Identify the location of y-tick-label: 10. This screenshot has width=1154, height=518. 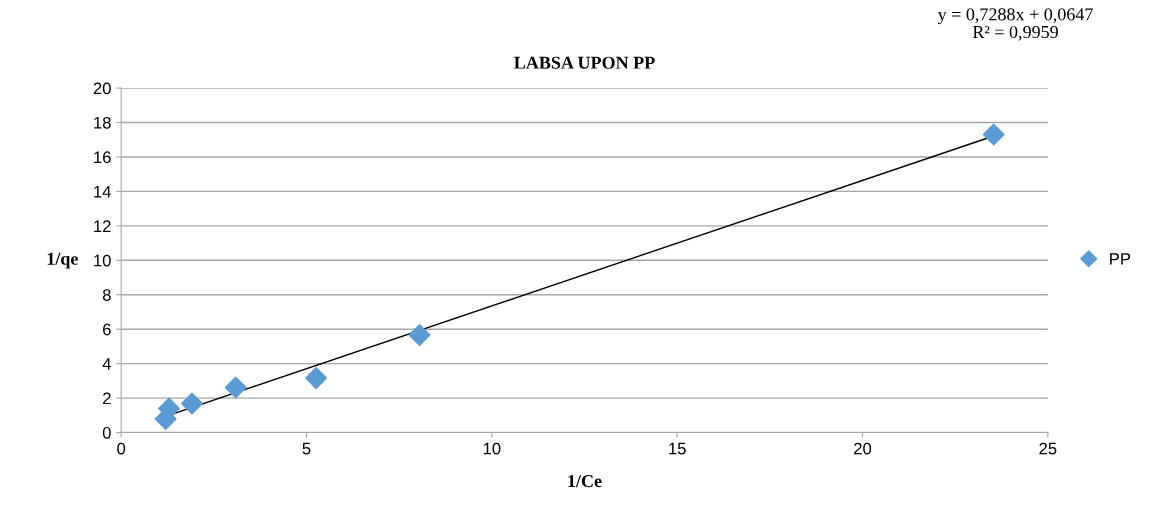
(102, 260).